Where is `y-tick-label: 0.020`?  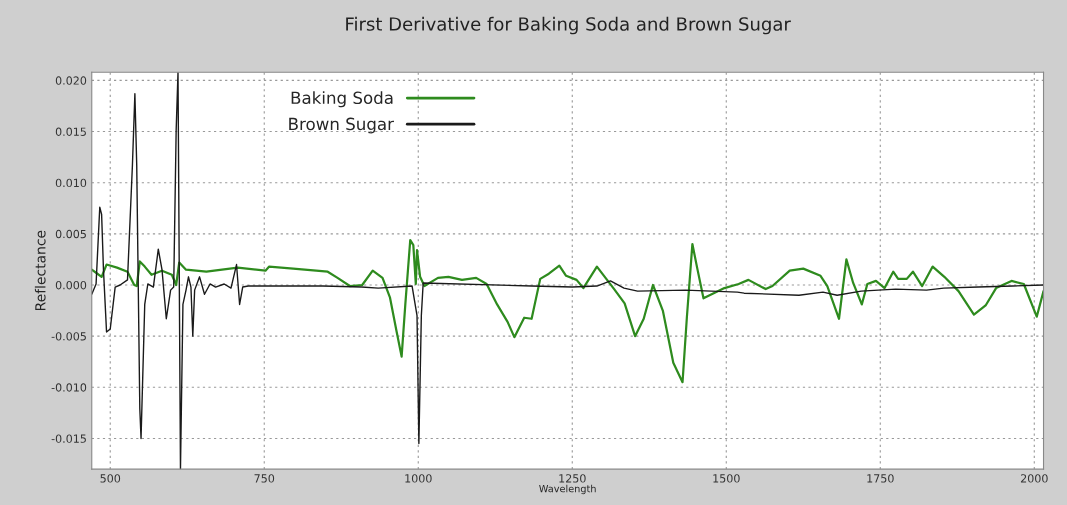
y-tick-label: 0.020 is located at coordinates (71, 80).